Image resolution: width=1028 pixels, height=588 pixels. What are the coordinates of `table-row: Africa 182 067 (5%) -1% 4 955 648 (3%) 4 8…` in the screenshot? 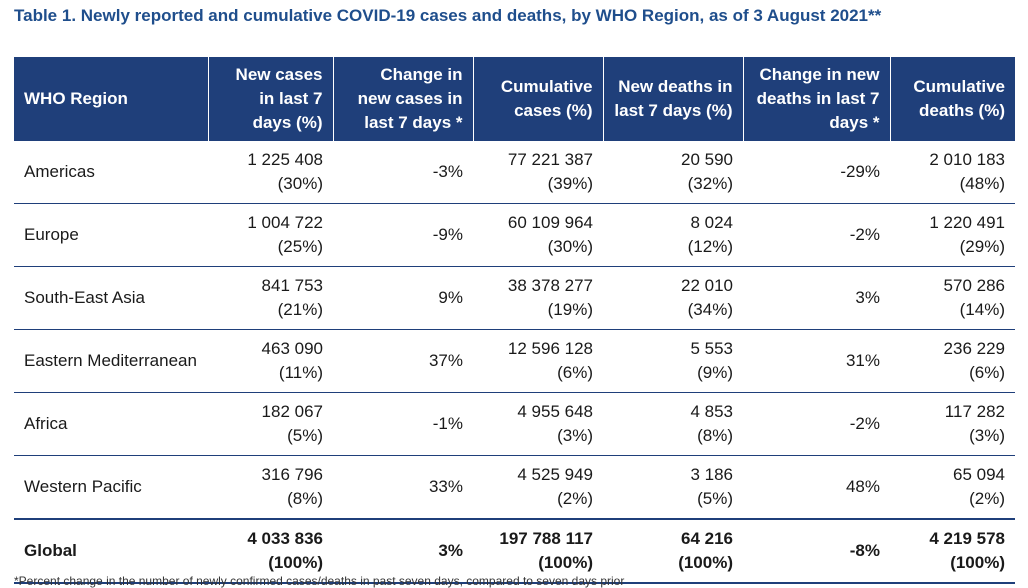 It's located at (514, 424).